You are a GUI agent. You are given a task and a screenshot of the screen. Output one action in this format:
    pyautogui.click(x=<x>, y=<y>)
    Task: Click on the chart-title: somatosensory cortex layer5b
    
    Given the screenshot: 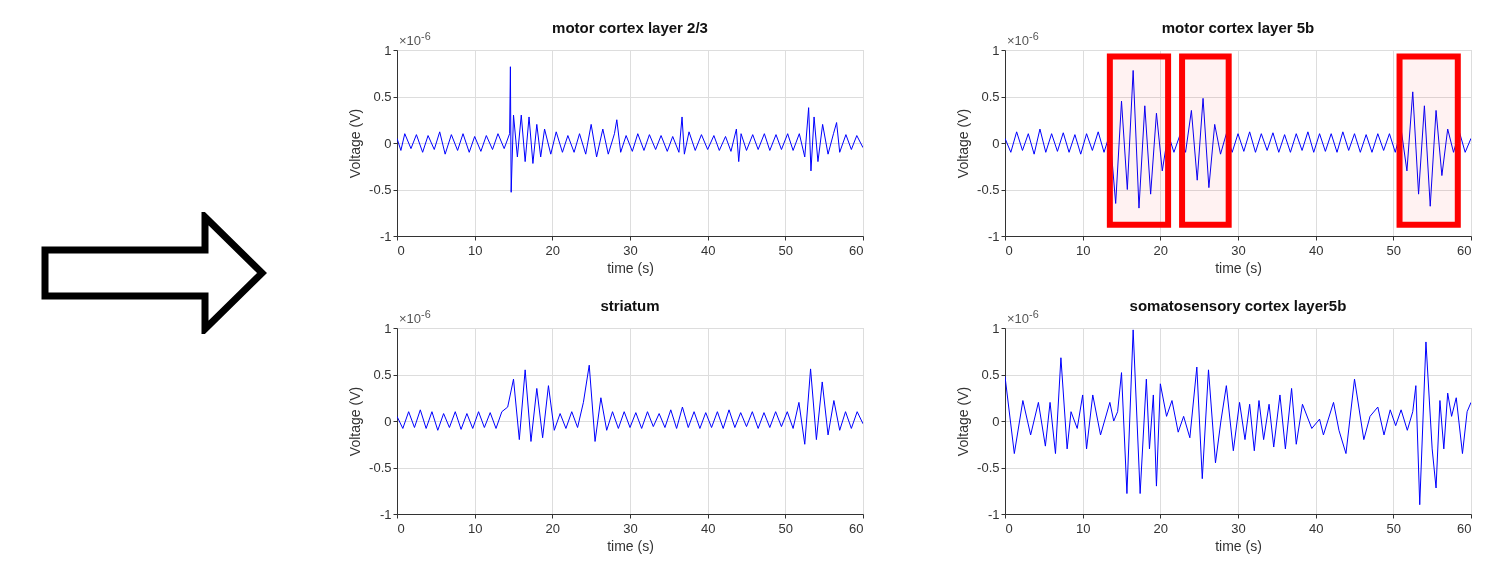 What is the action you would take?
    pyautogui.click(x=1238, y=305)
    